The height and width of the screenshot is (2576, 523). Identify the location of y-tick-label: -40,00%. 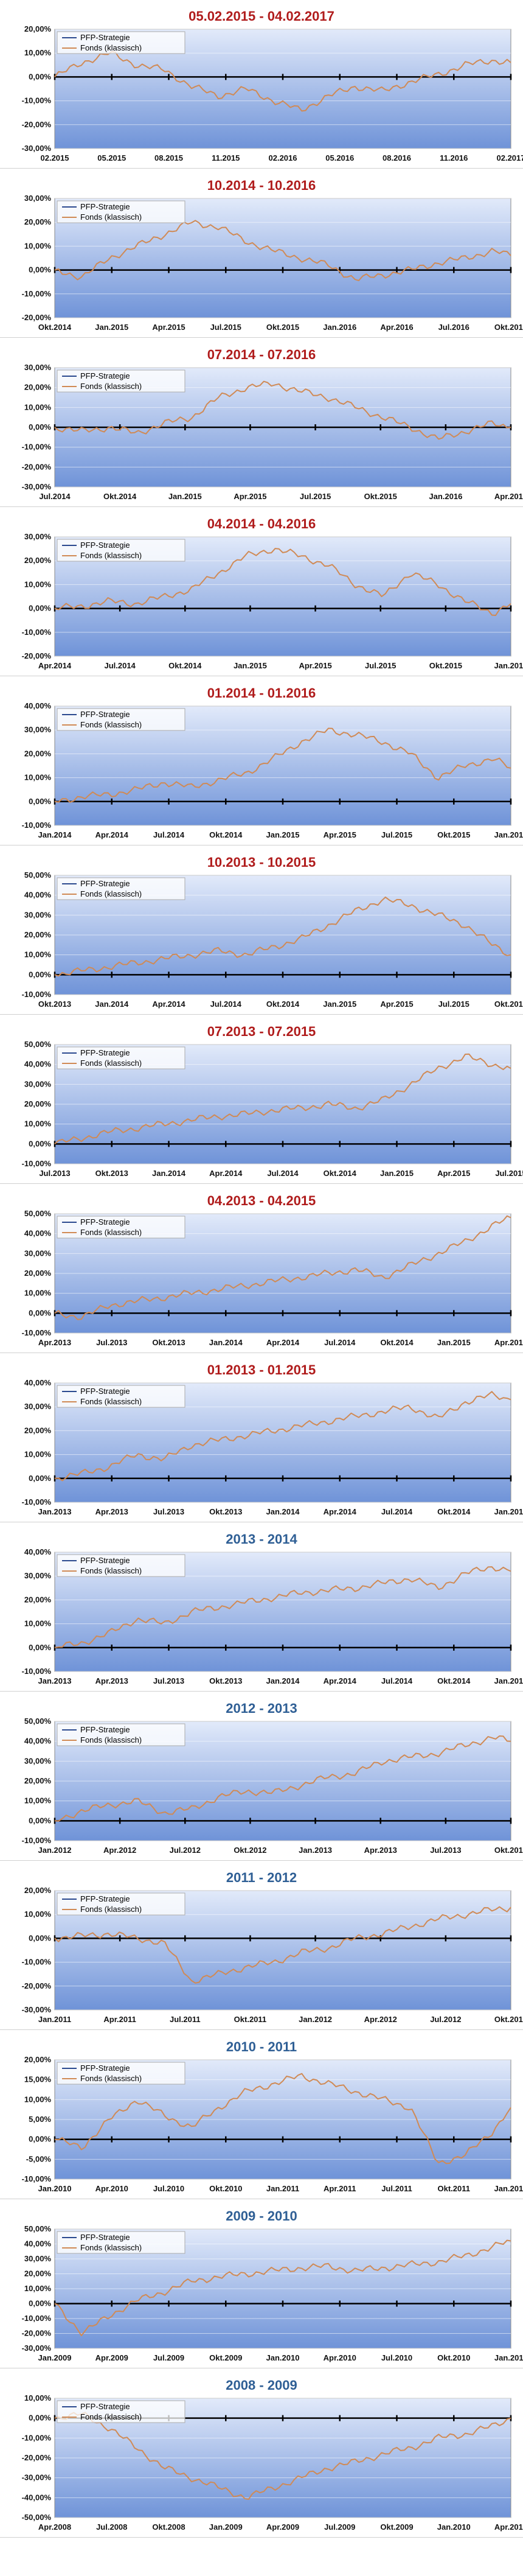
(37, 2497).